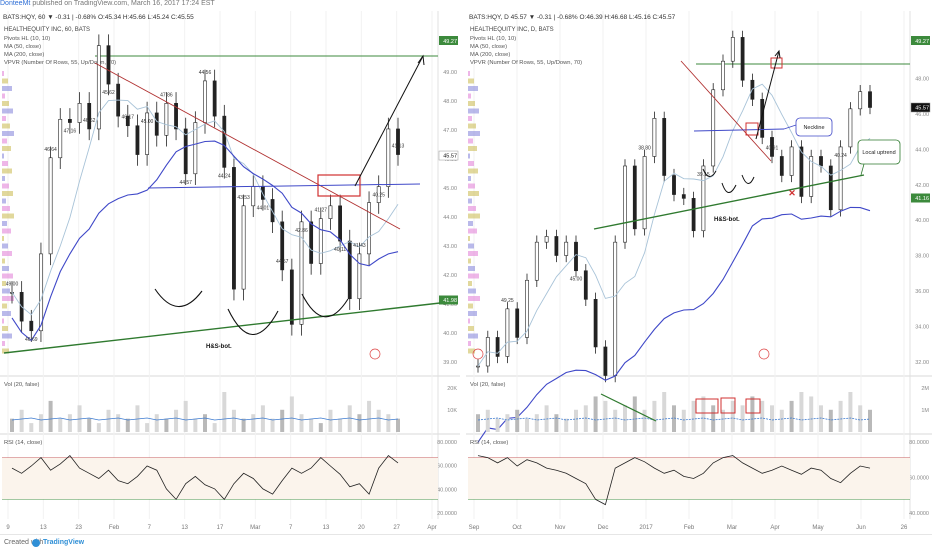  I want to click on callout-pointer, so click(790, 127).